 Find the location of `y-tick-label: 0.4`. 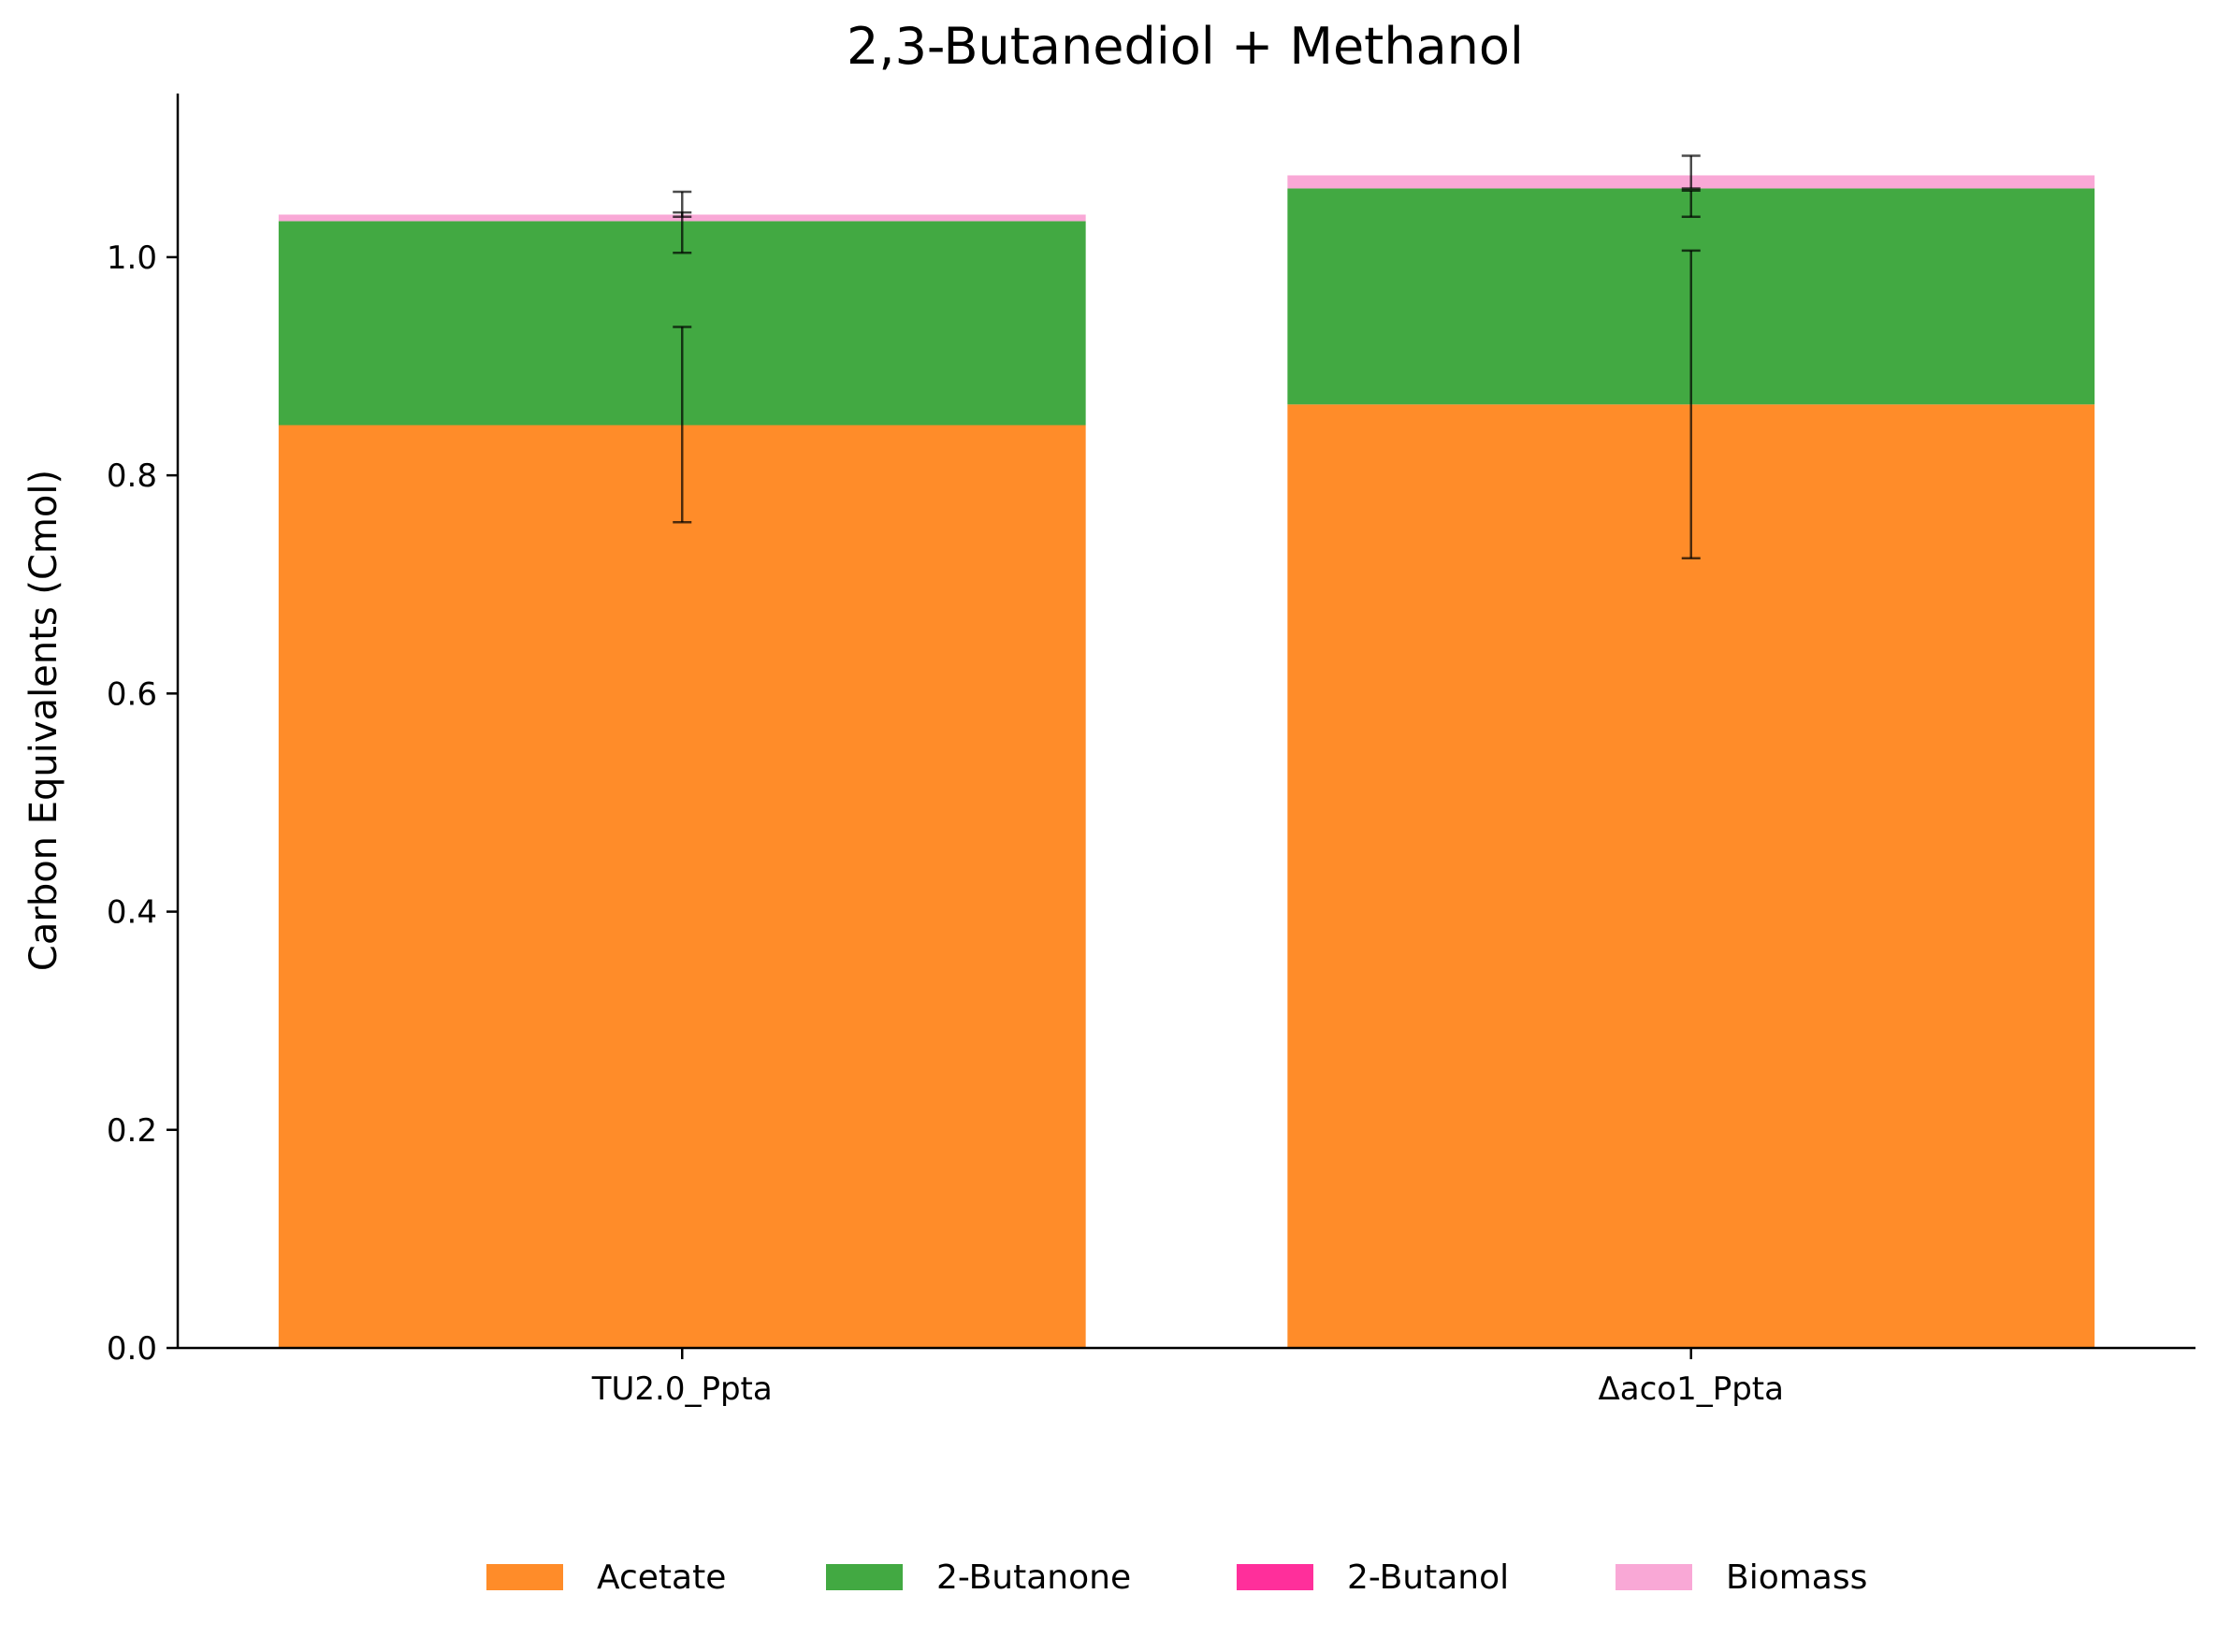

y-tick-label: 0.4 is located at coordinates (132, 913).